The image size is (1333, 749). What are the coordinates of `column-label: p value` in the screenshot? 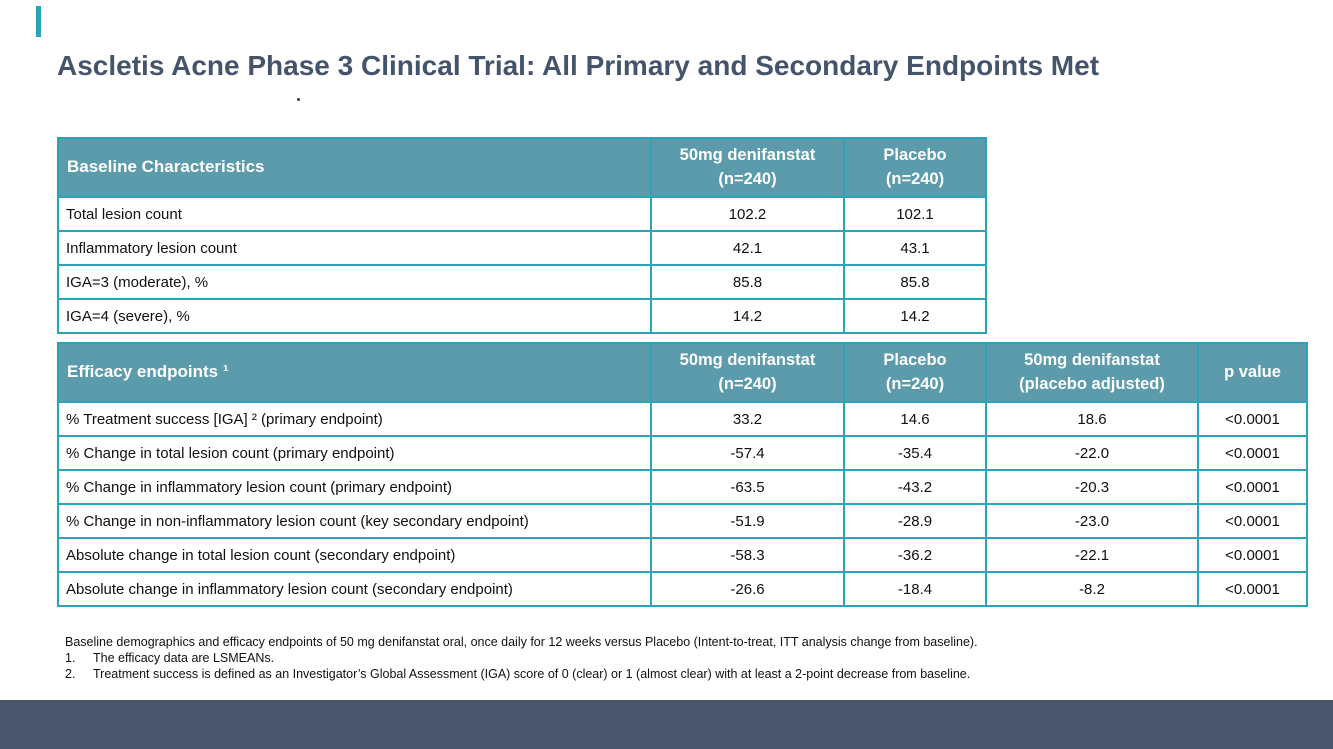 It's located at (1252, 371).